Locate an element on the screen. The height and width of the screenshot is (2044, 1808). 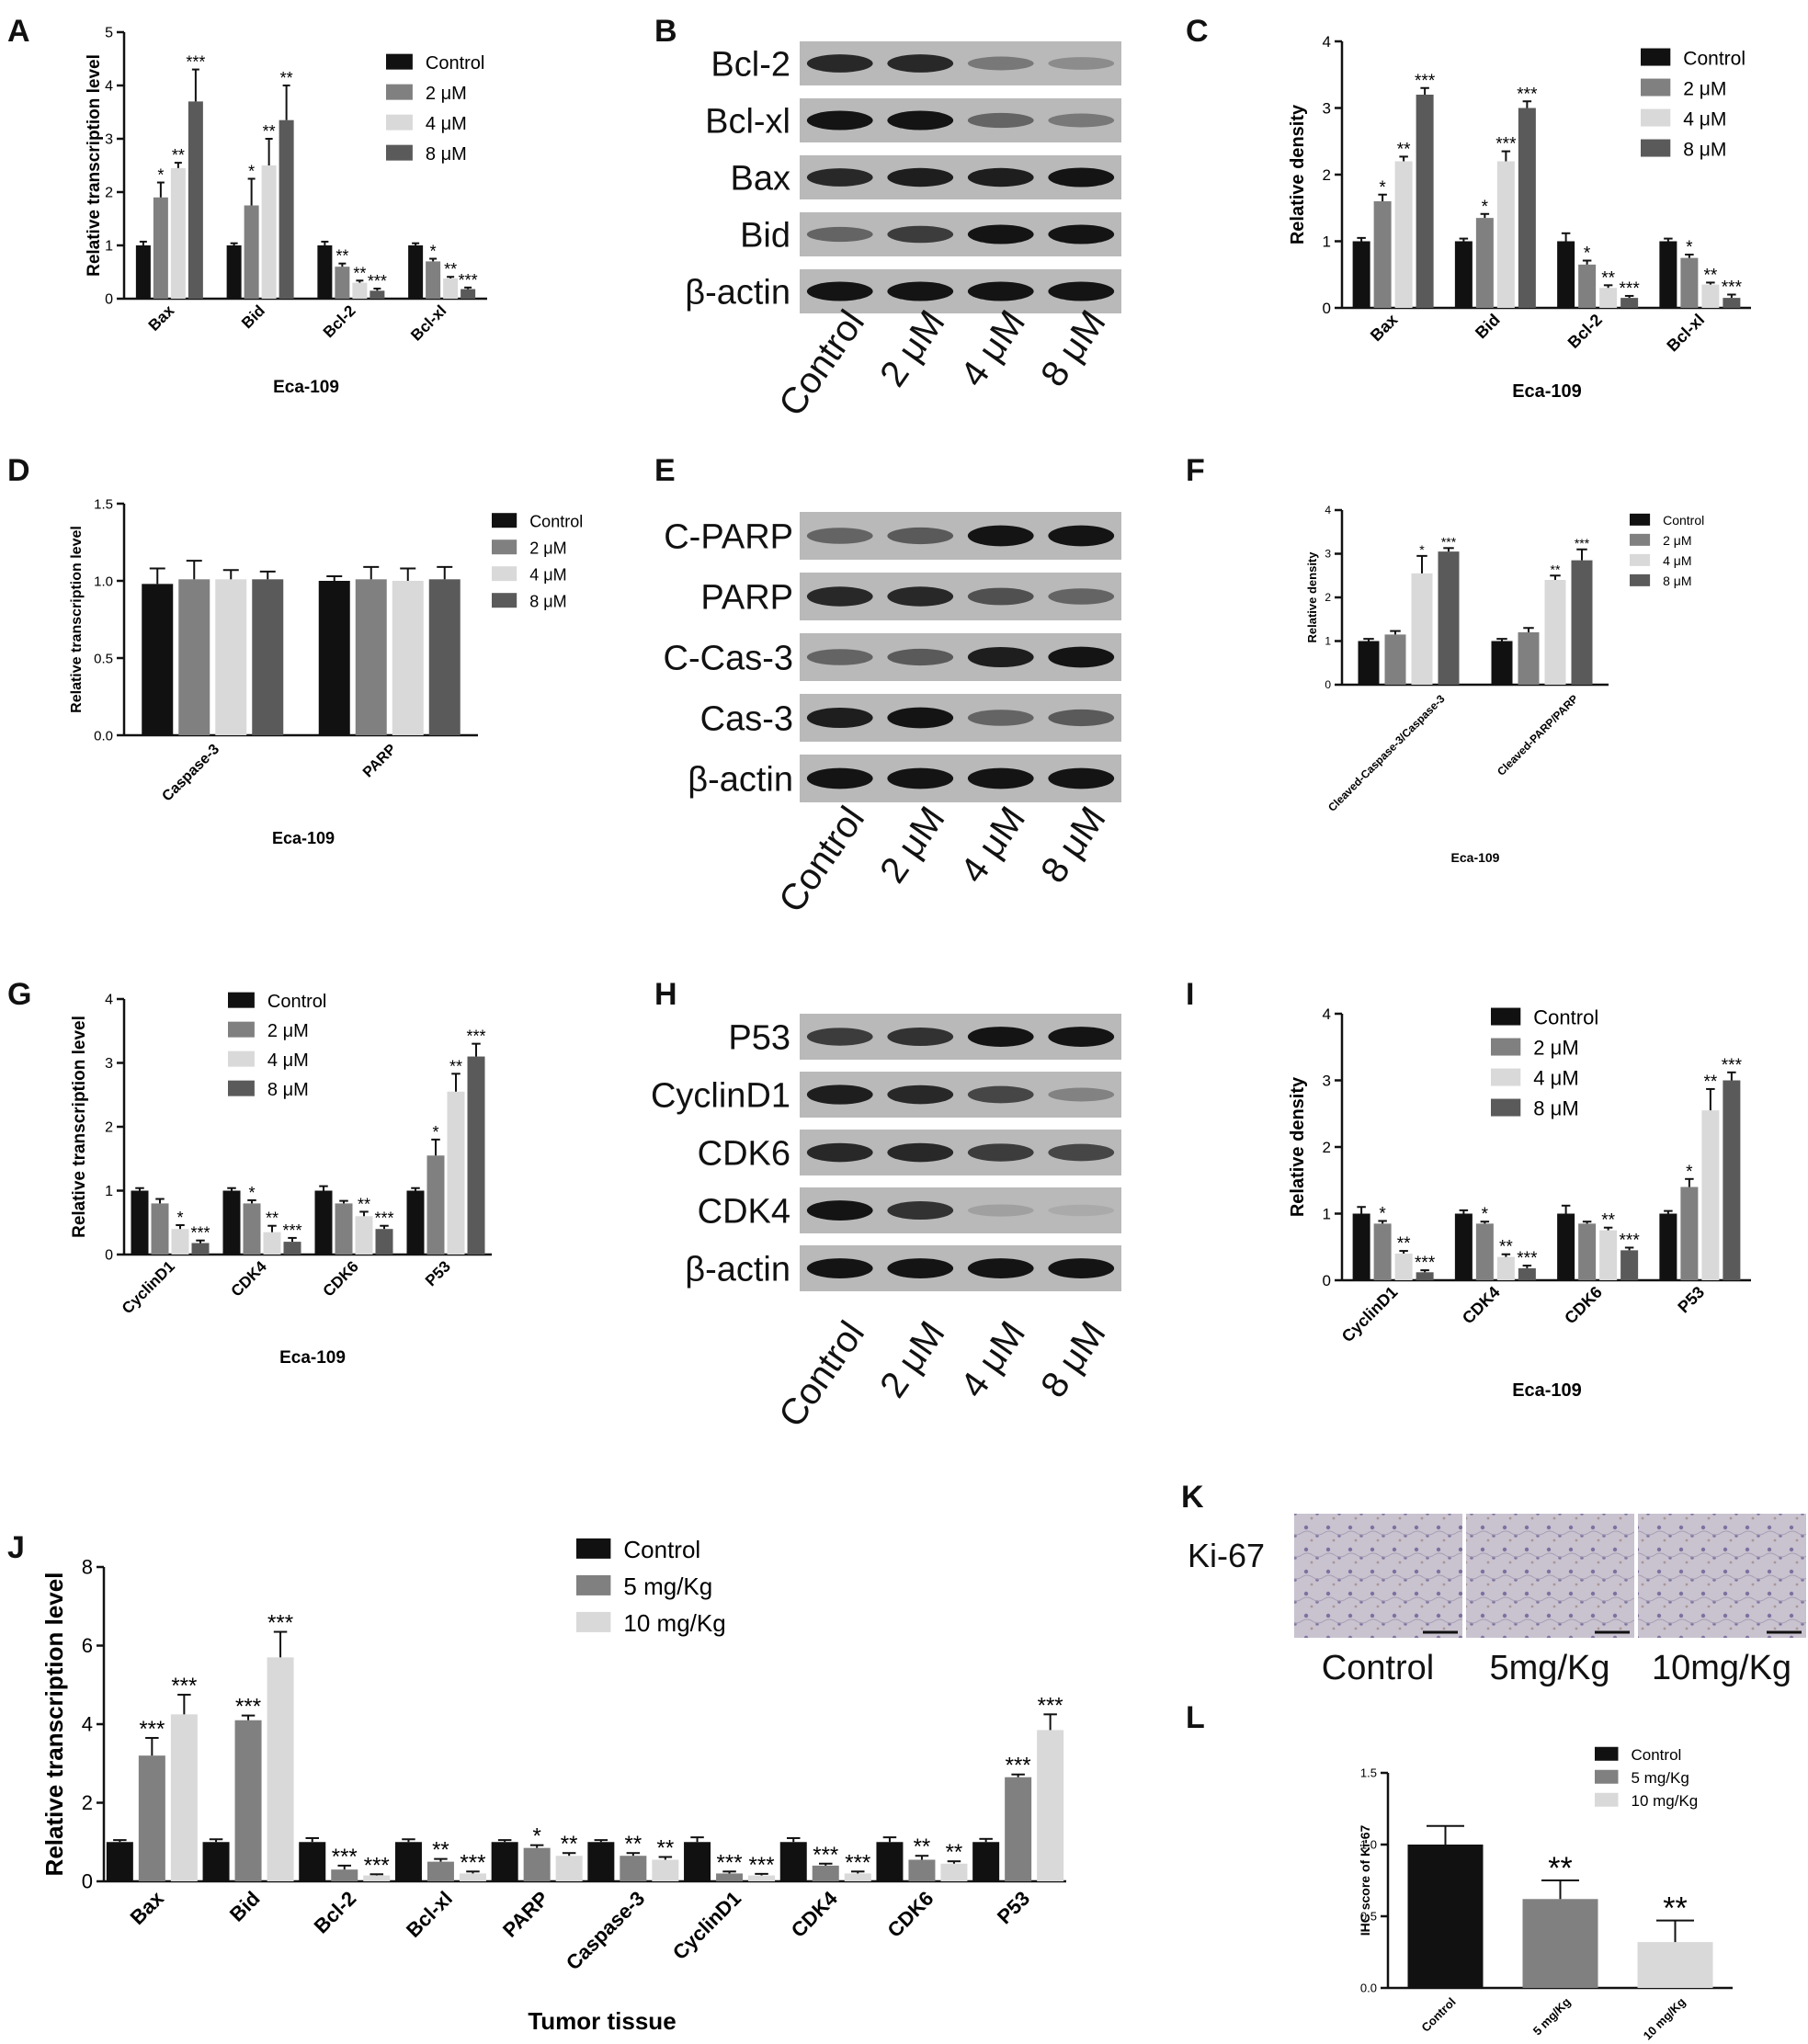
blot-row-Bid: Bid is located at coordinates (930, 234).